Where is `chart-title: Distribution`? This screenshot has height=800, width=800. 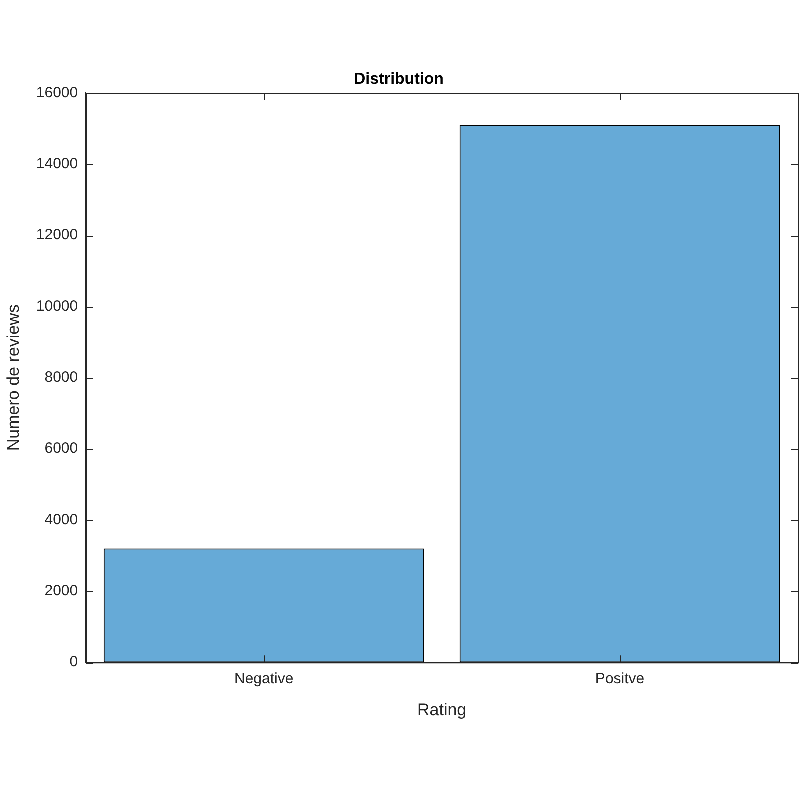
chart-title: Distribution is located at coordinates (399, 79).